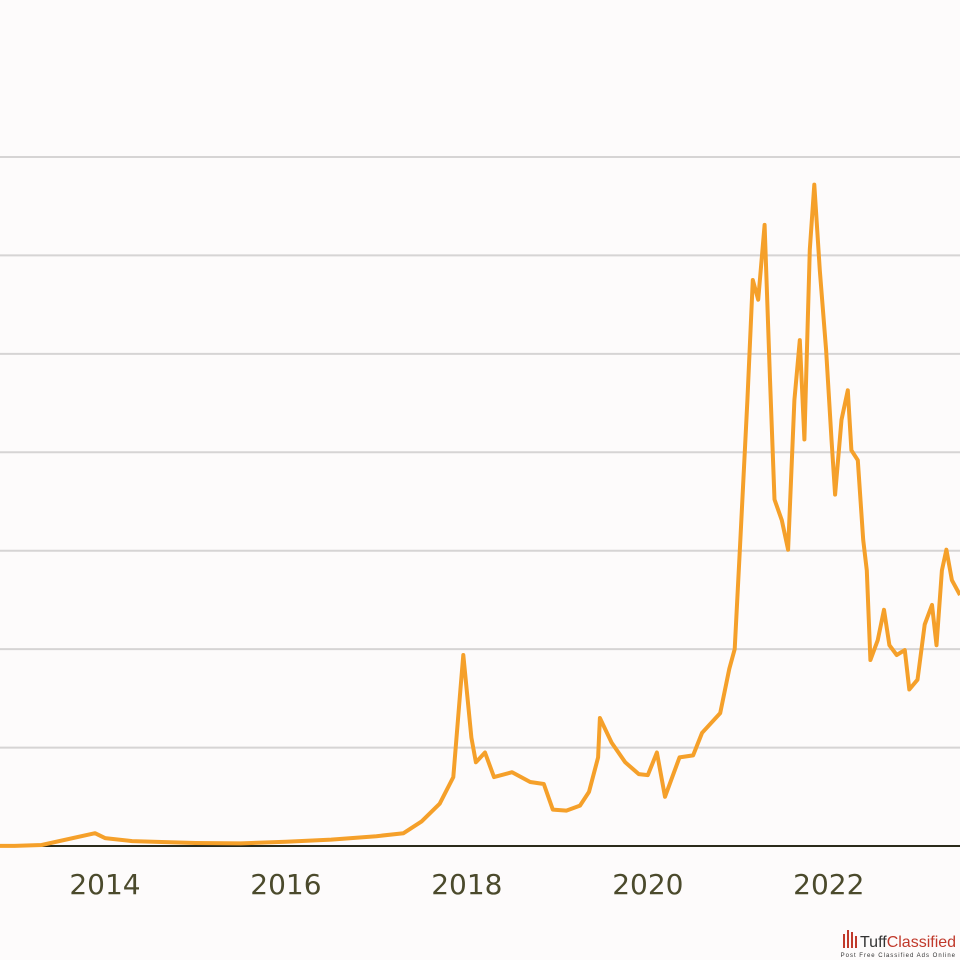 The width and height of the screenshot is (960, 960). What do you see at coordinates (921, 942) in the screenshot?
I see `brand-b: Classified` at bounding box center [921, 942].